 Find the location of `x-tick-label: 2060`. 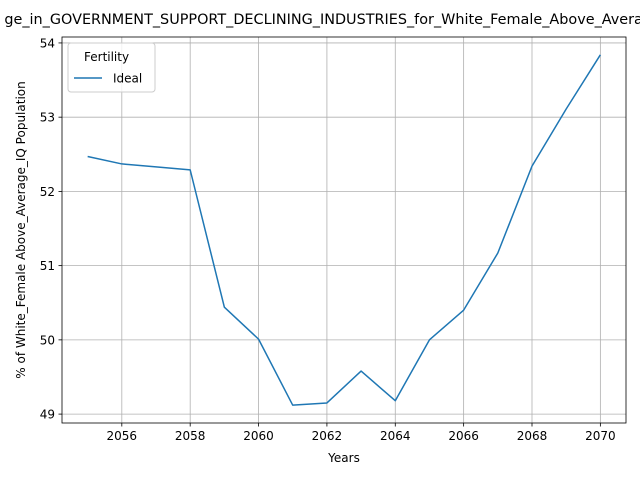

x-tick-label: 2060 is located at coordinates (258, 436).